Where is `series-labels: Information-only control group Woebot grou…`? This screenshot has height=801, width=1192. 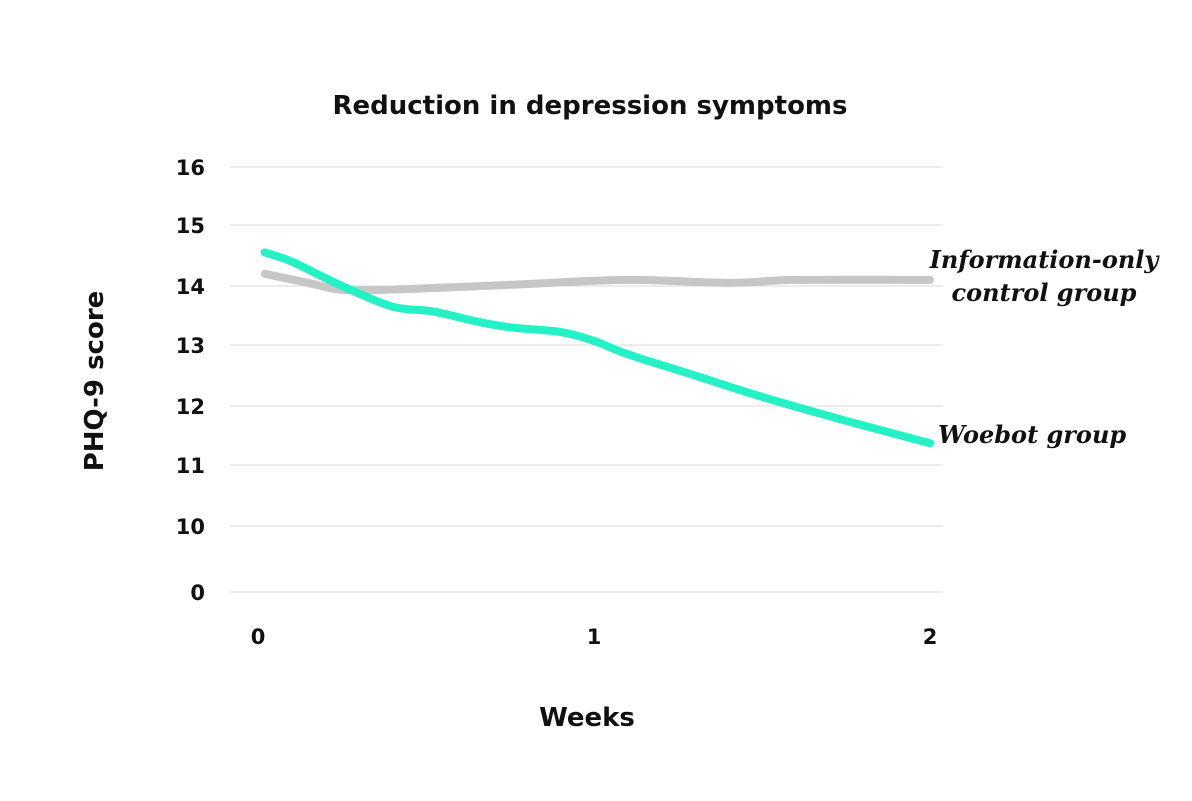 series-labels: Information-only control group Woebot grou… is located at coordinates (1045, 347).